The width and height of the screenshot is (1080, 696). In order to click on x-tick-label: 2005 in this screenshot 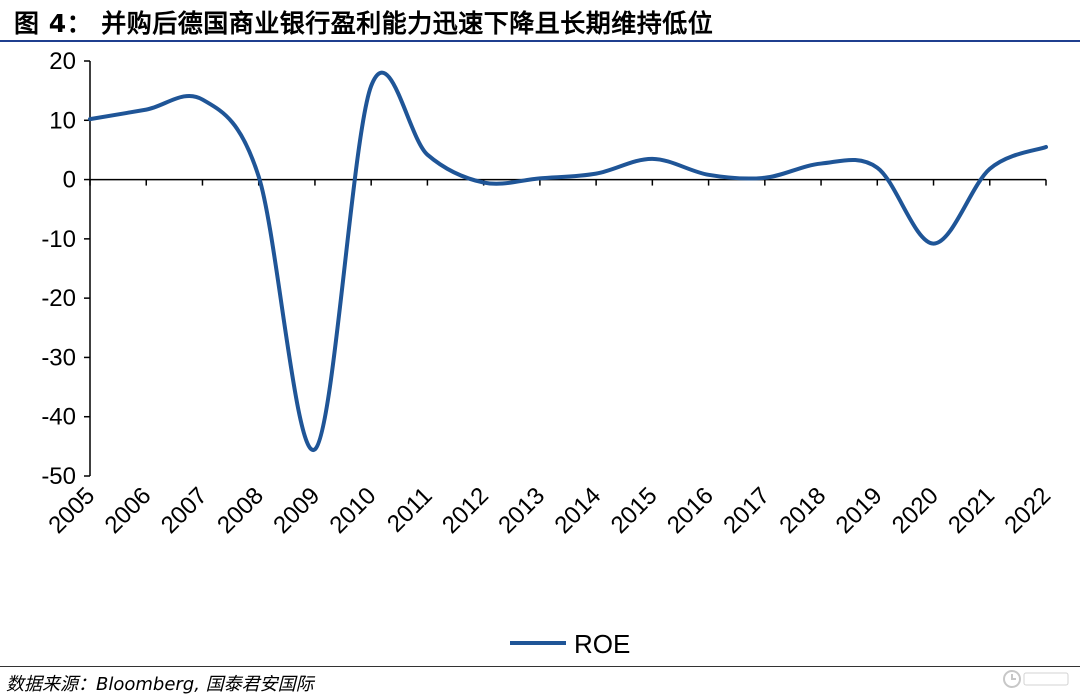, I will do `click(71, 510)`.